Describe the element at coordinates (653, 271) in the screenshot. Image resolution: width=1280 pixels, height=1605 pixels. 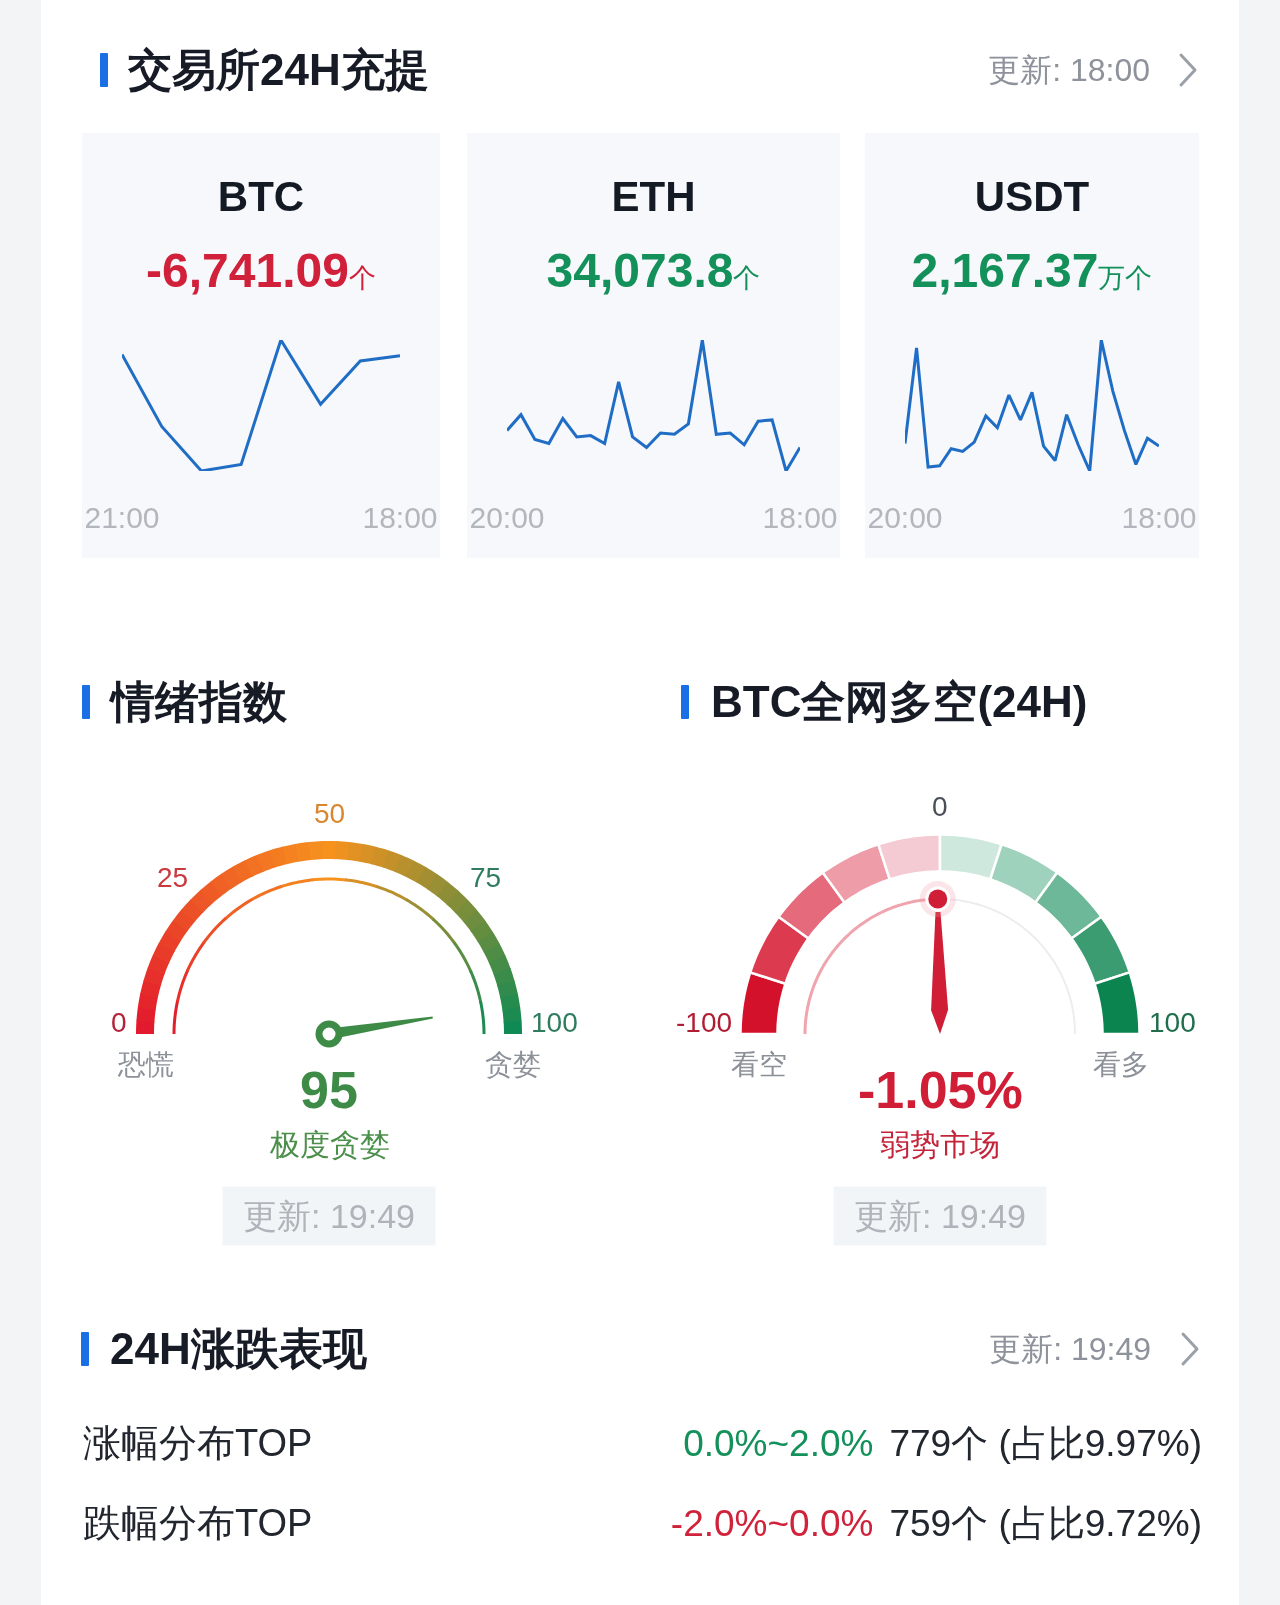
I see `chart-subtitle: 34,073.8个` at that location.